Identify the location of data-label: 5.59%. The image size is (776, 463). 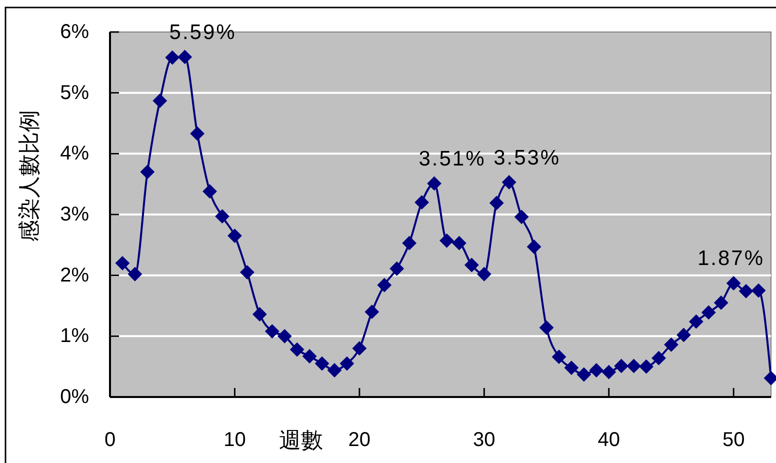
(202, 32).